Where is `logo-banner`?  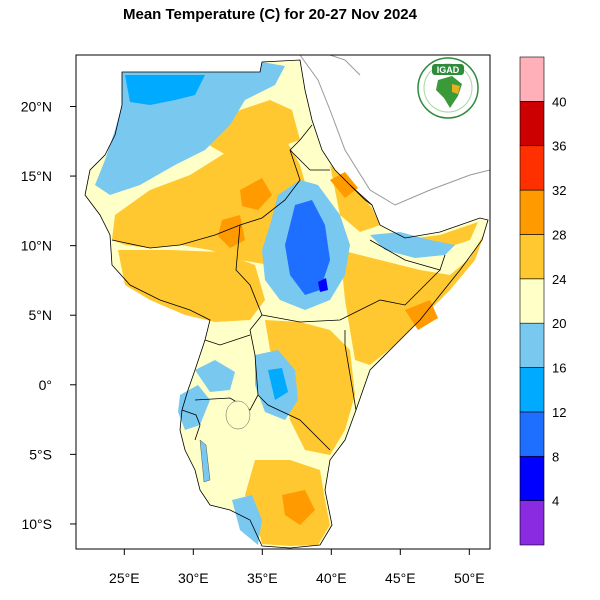 logo-banner is located at coordinates (448, 69).